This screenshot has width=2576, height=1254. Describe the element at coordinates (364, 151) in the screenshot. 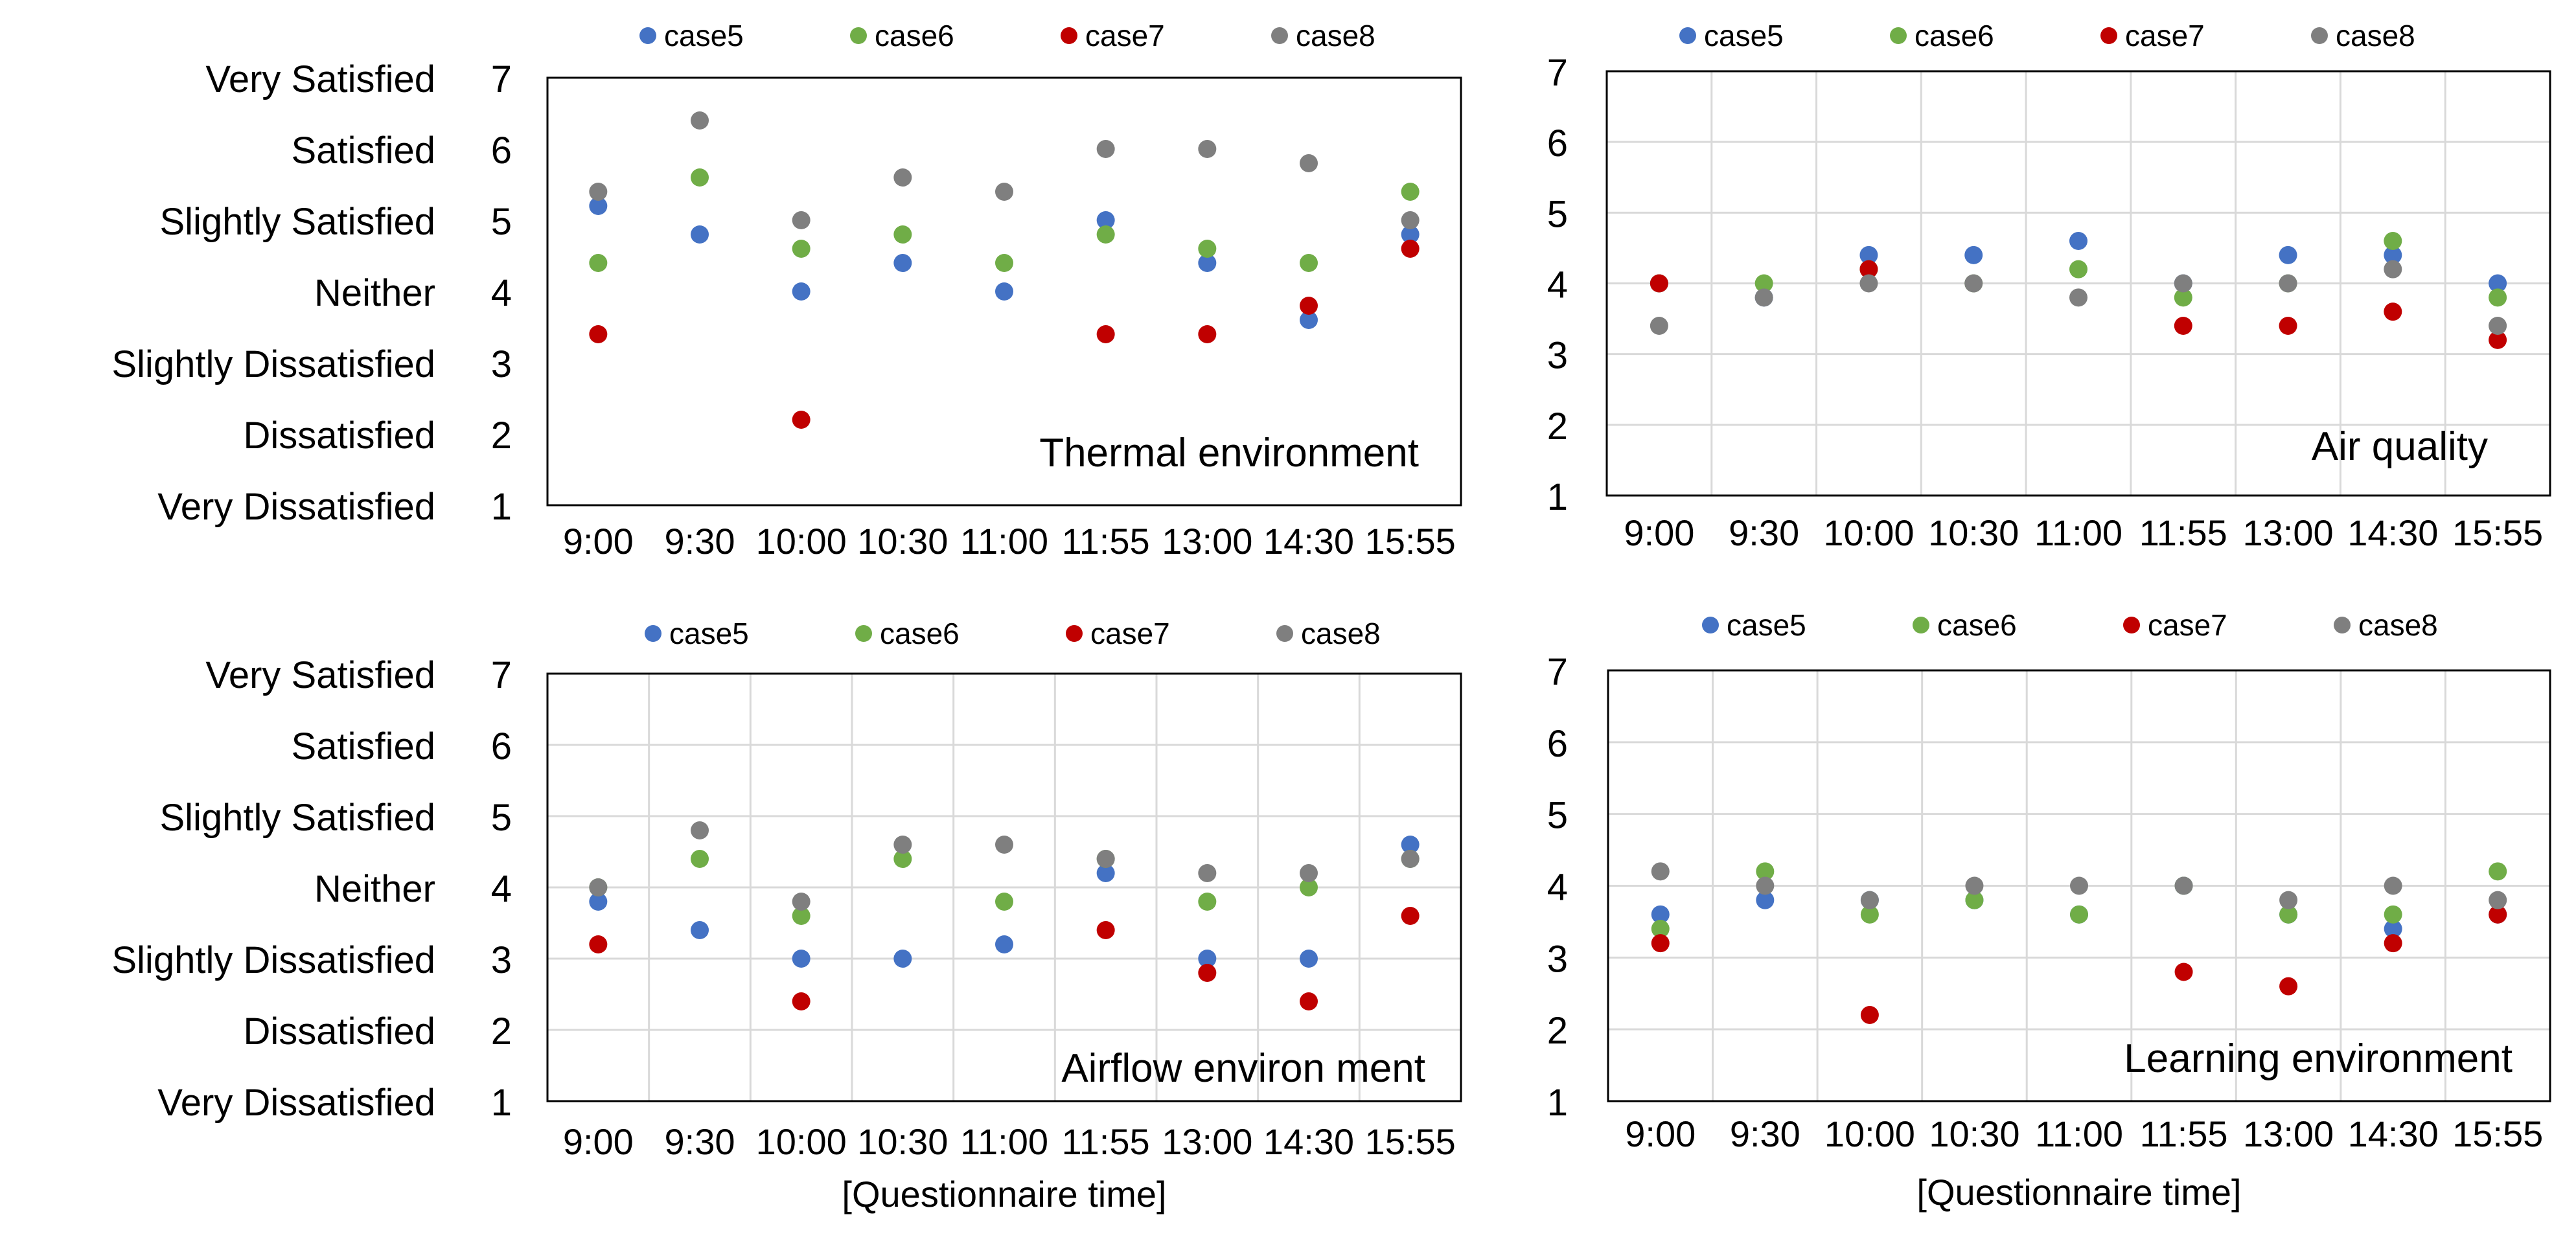

I see `y-satisfaction-label: Satisfied` at that location.